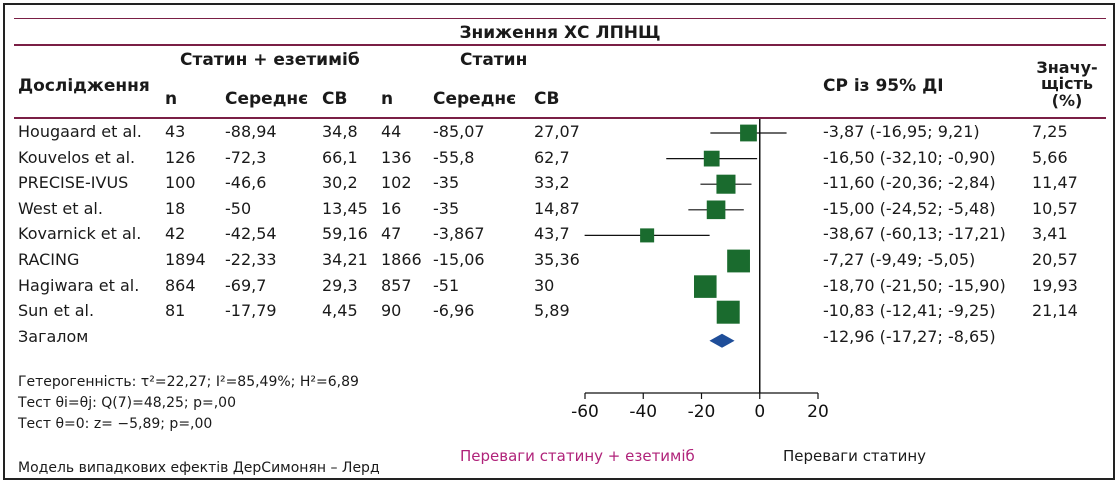  I want to click on overall-ci-text: -12,96 (-17,27; -8,65), so click(909, 336).